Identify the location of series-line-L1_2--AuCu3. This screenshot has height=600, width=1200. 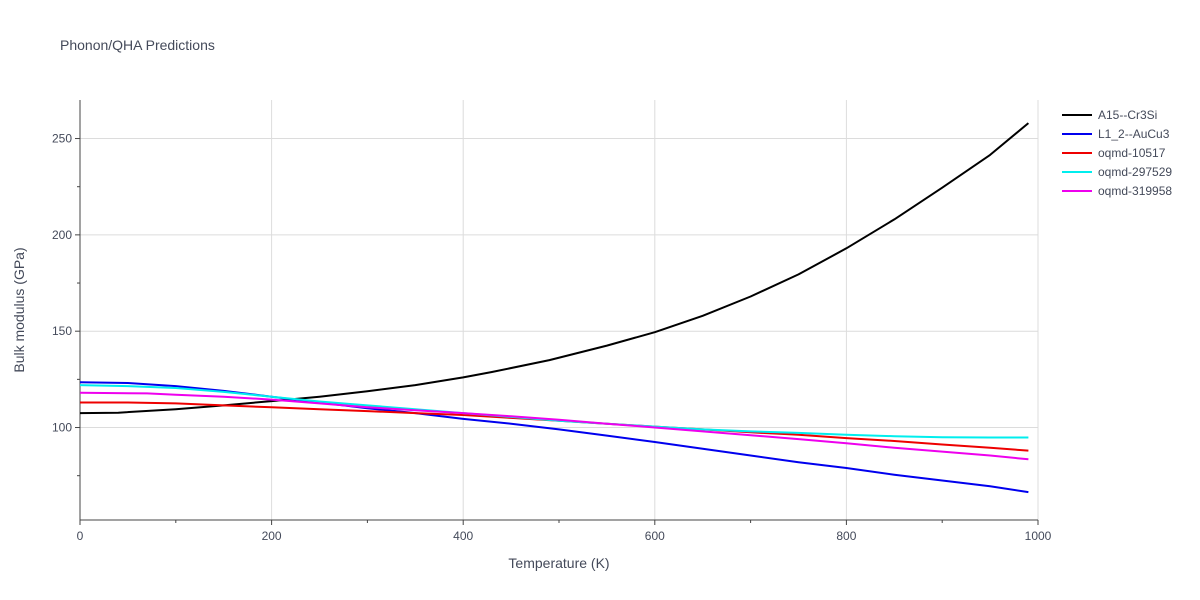
(554, 437).